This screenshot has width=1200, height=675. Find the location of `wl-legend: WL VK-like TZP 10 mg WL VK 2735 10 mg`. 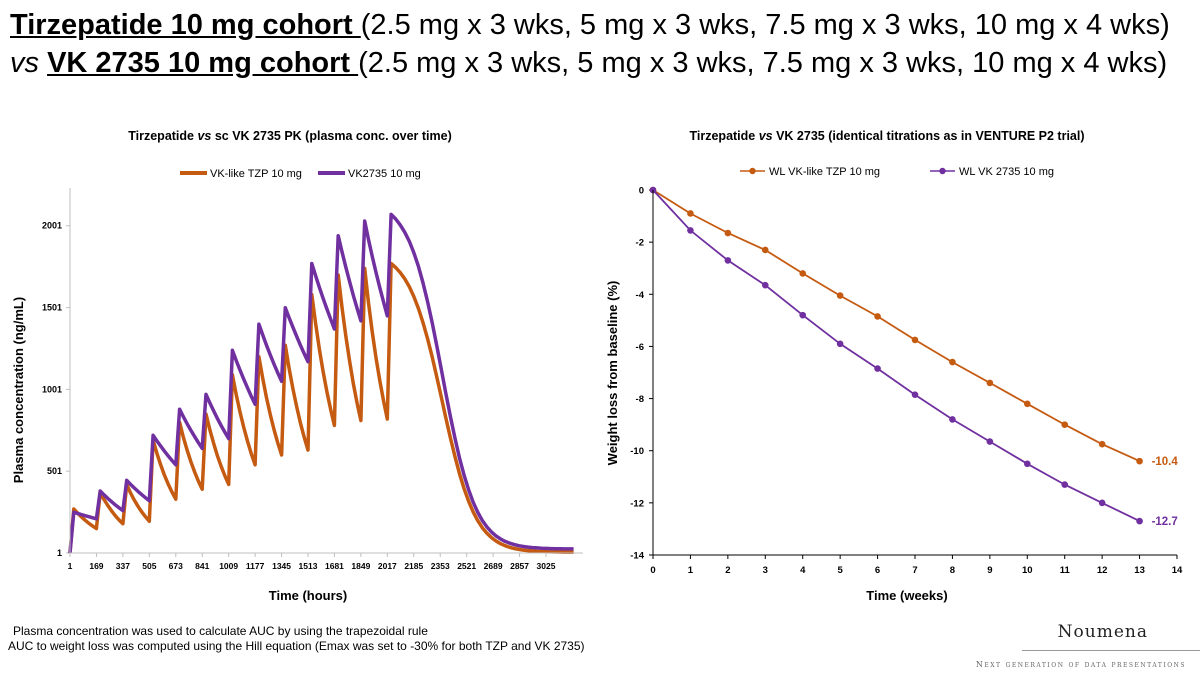

wl-legend: WL VK-like TZP 10 mg WL VK 2735 10 mg is located at coordinates (897, 172).